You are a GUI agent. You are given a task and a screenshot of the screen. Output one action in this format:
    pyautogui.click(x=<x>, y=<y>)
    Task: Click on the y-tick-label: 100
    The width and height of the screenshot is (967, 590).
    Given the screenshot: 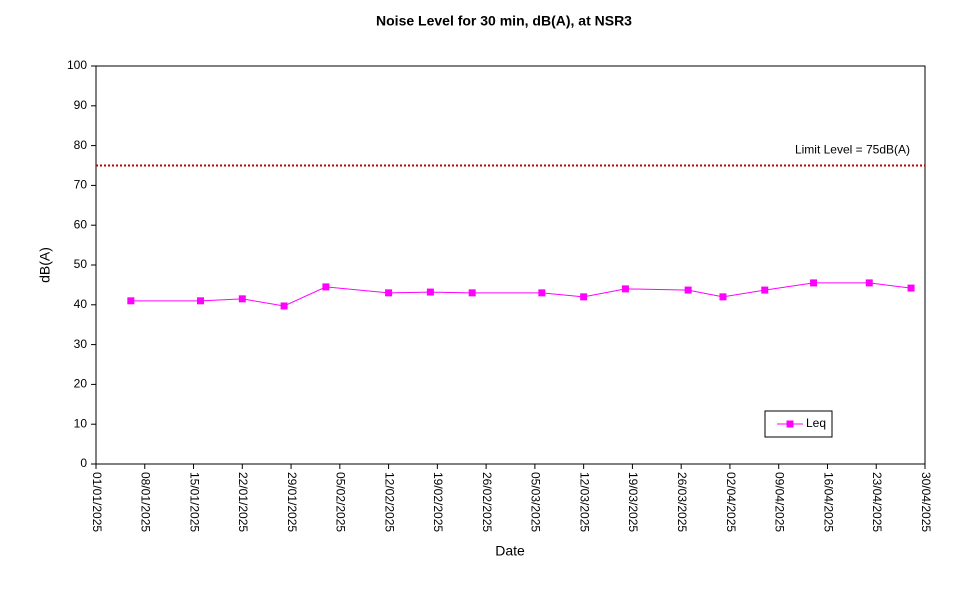 What is the action you would take?
    pyautogui.click(x=77, y=65)
    